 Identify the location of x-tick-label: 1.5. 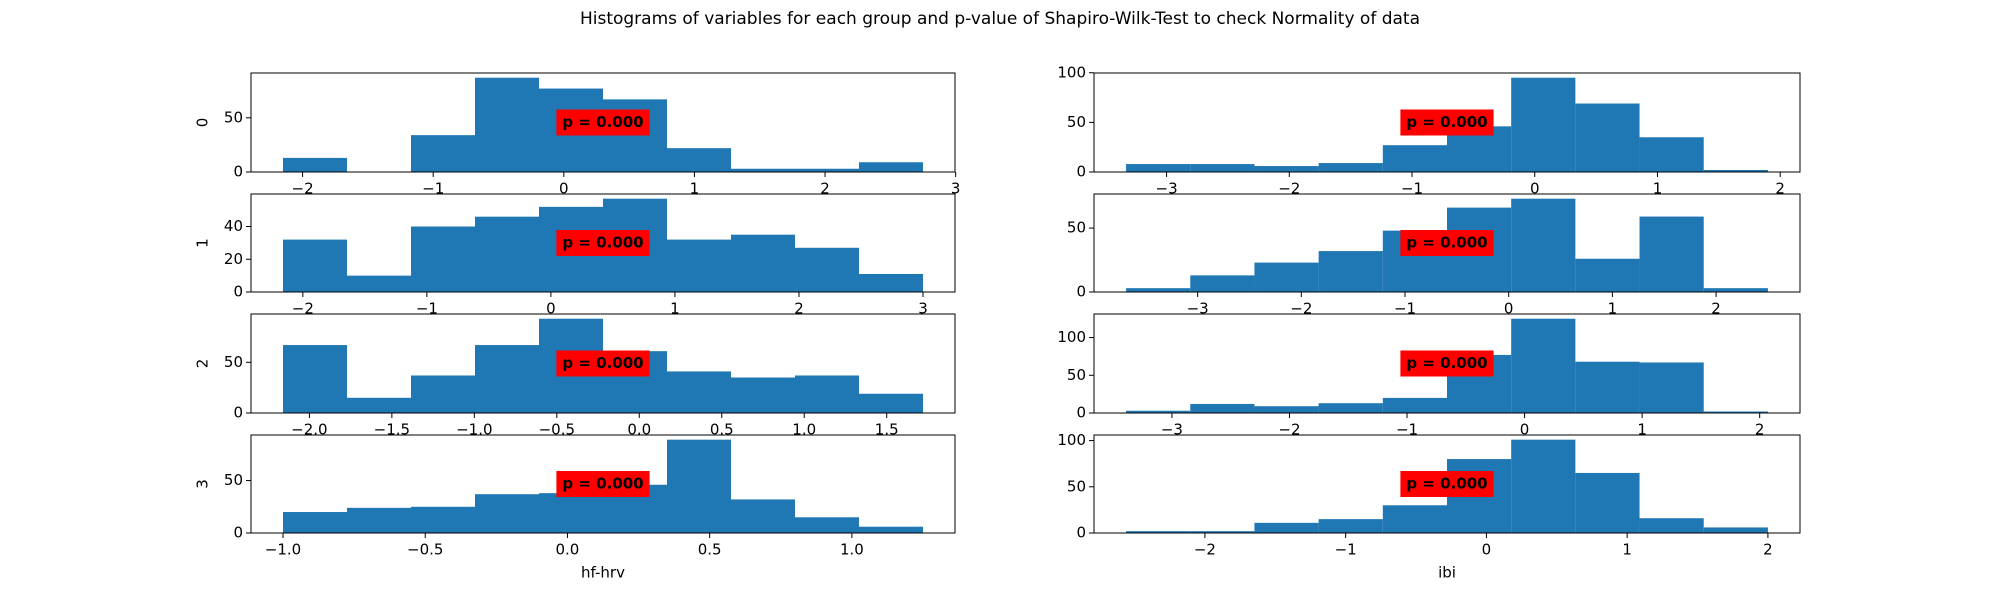
(887, 430).